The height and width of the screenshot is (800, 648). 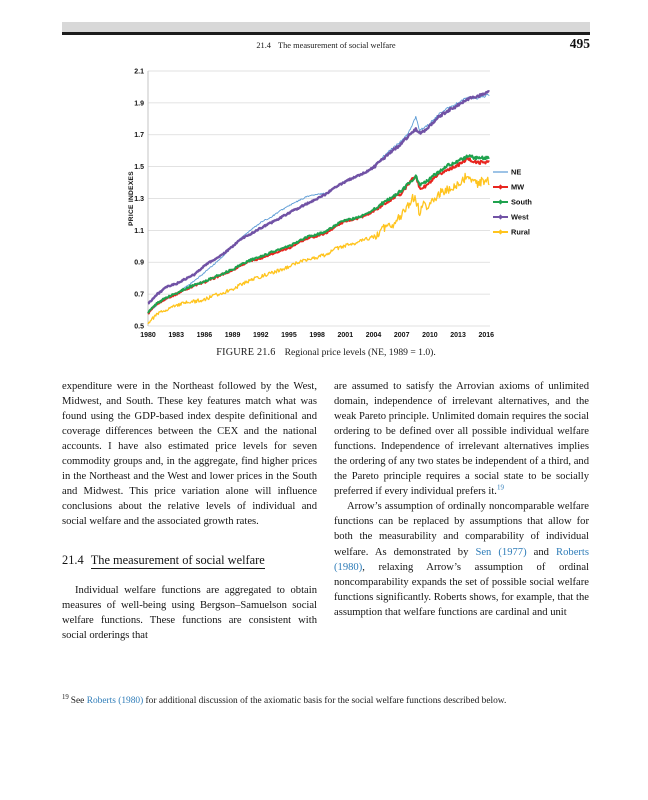 I want to click on x-tick-label: 1983, so click(x=176, y=335).